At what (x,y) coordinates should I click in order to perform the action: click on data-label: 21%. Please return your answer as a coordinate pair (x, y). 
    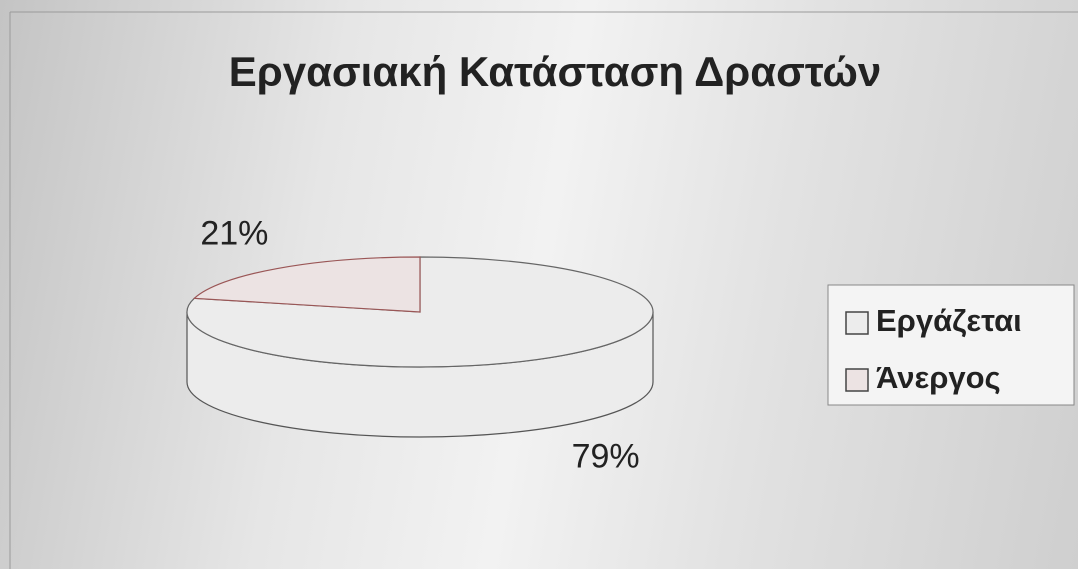
    Looking at the image, I should click on (234, 233).